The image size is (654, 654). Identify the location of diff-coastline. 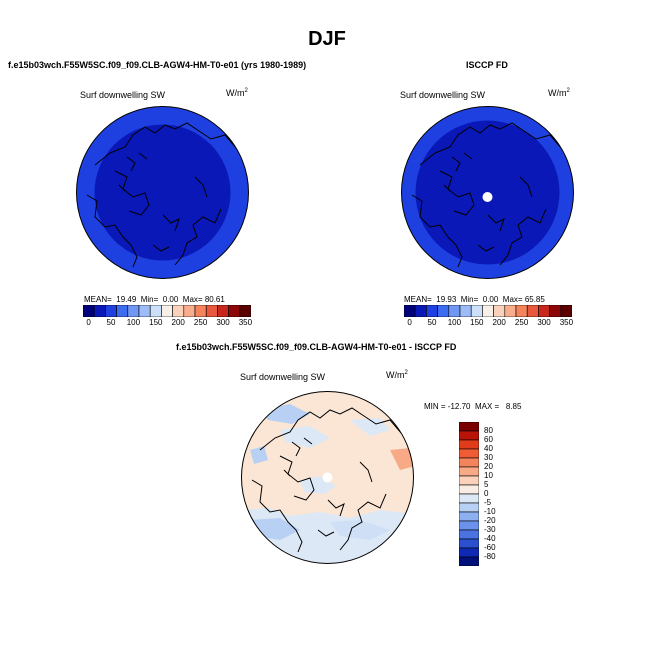
(327, 480).